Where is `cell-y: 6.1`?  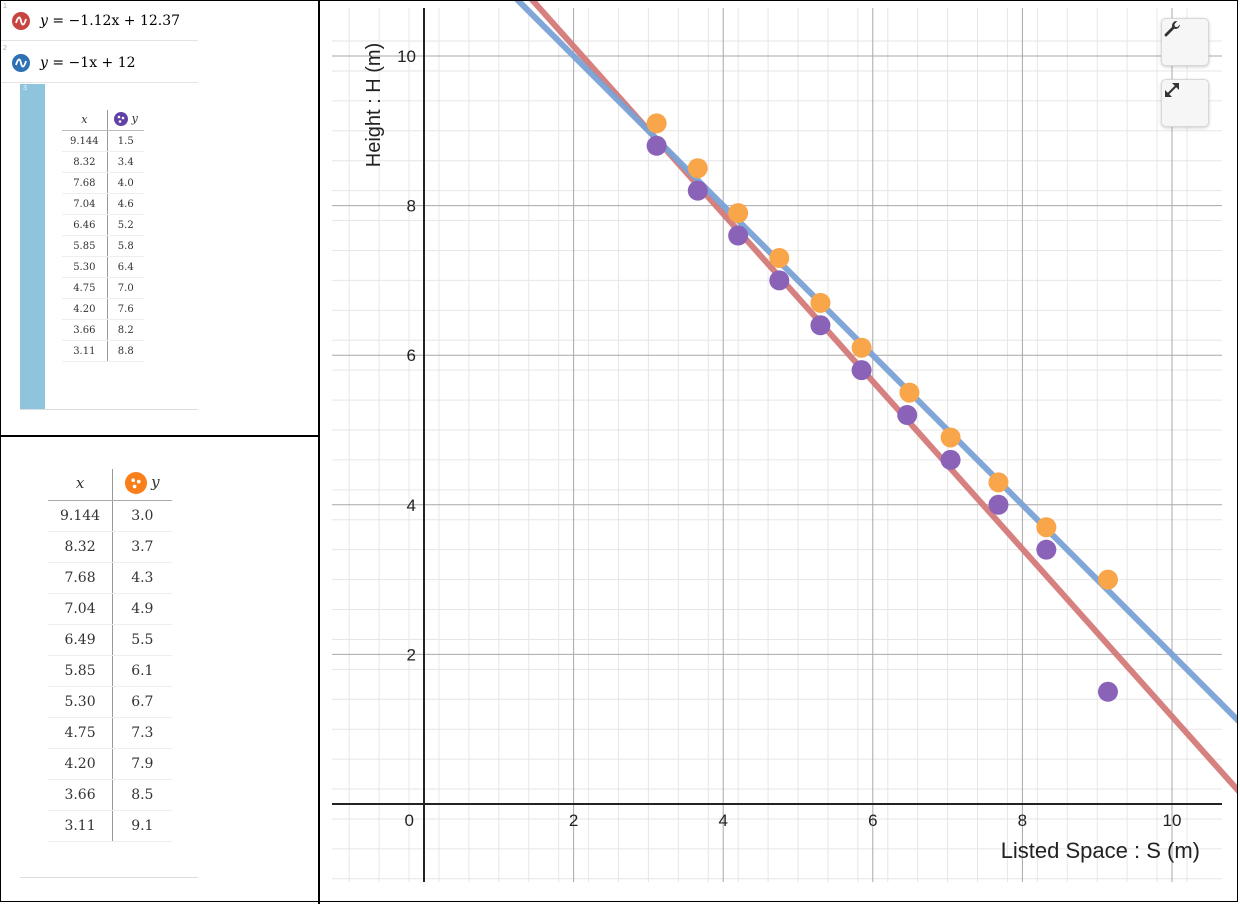
cell-y: 6.1 is located at coordinates (142, 671).